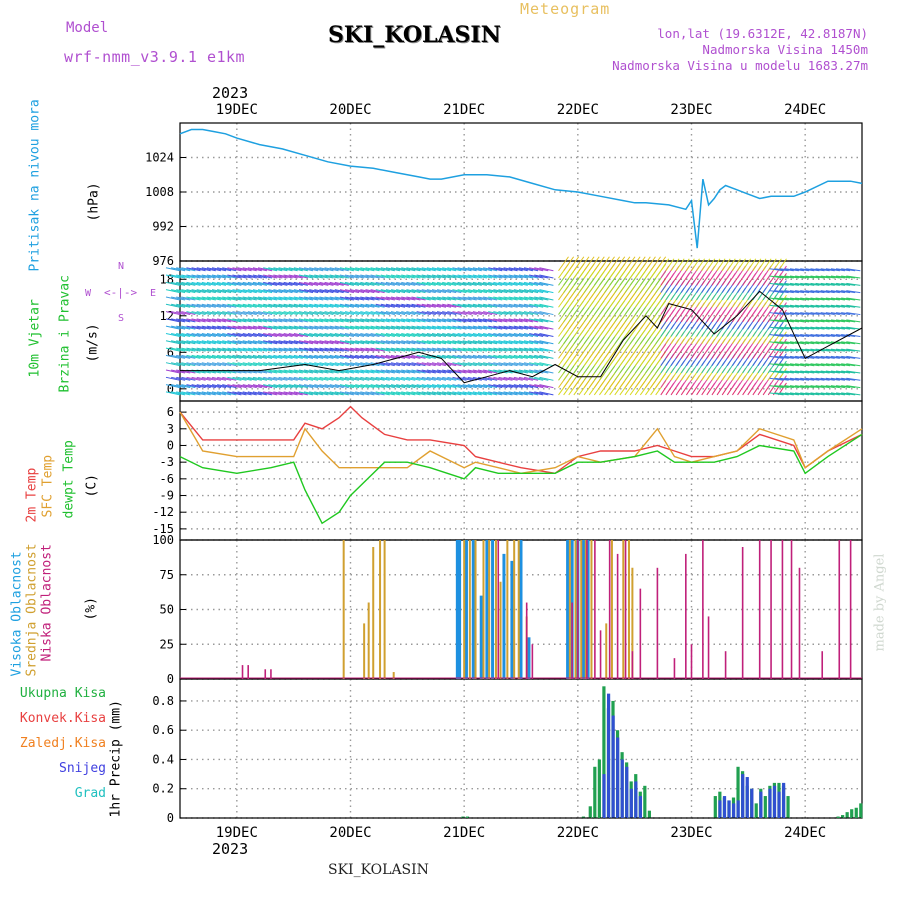 The height and width of the screenshot is (900, 900). I want to click on y-tick-label: -9, so click(167, 496).